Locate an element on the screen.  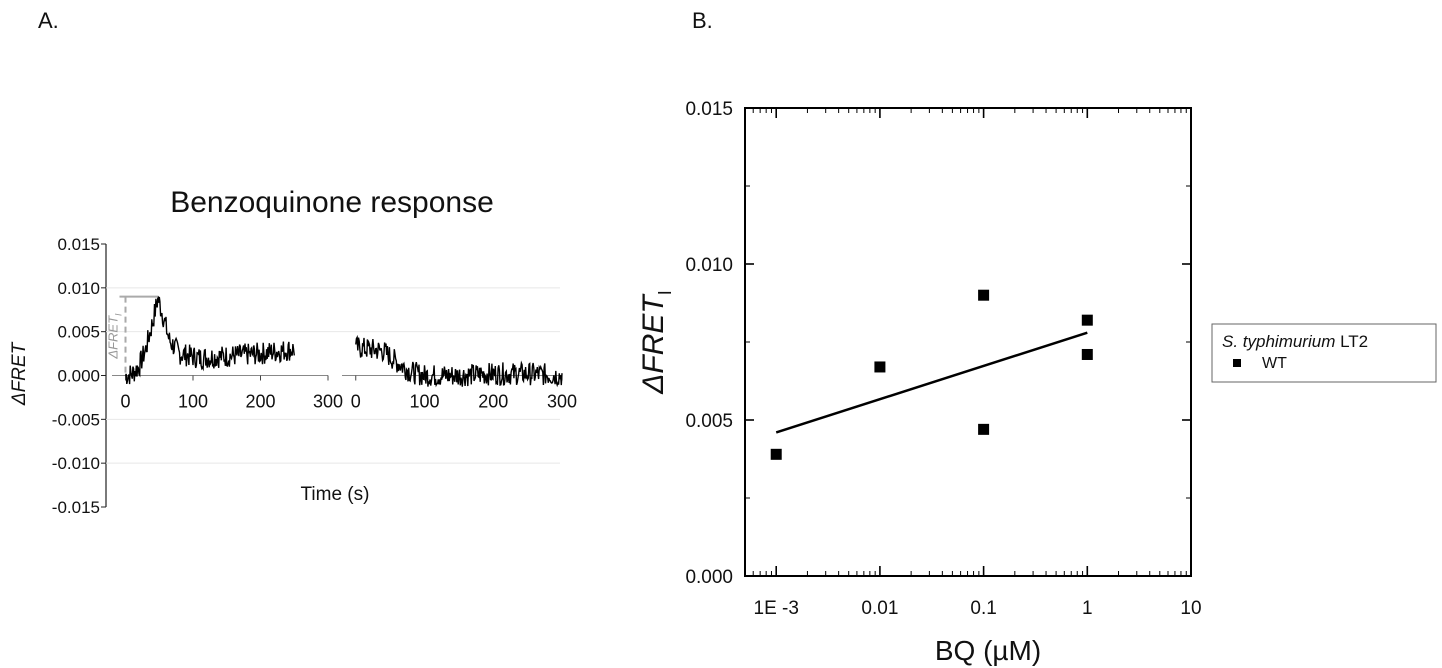
chart-b-xtick-label: 1 is located at coordinates (1087, 608).